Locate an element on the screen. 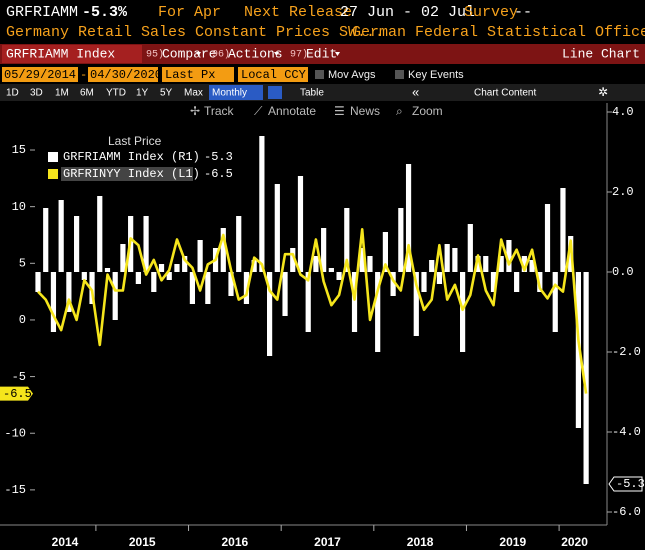 This screenshot has width=645, height=550. frequency-select is located at coordinates (236, 92).